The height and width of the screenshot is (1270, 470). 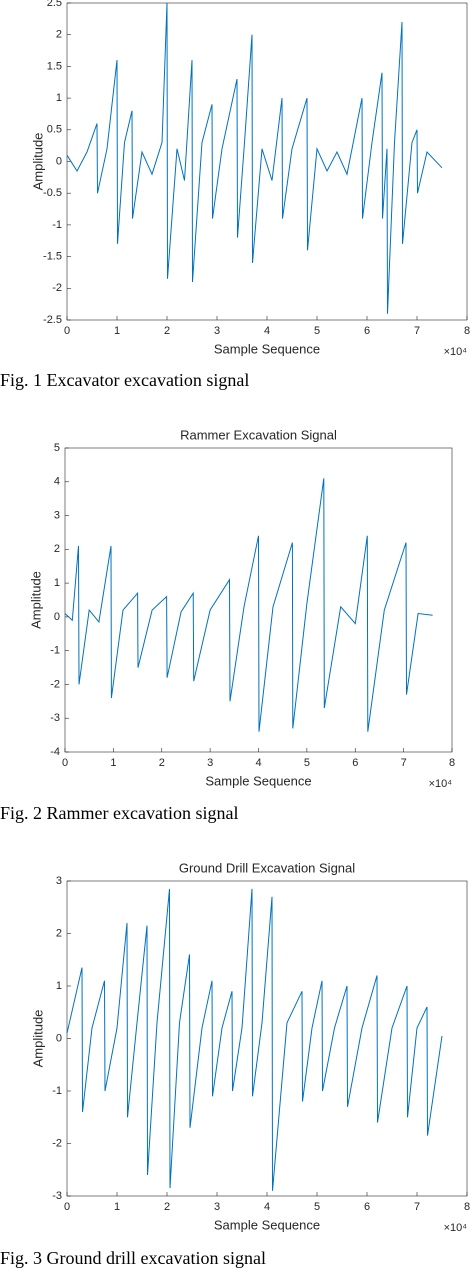 I want to click on y-tick-label: 0.5, so click(x=54, y=130).